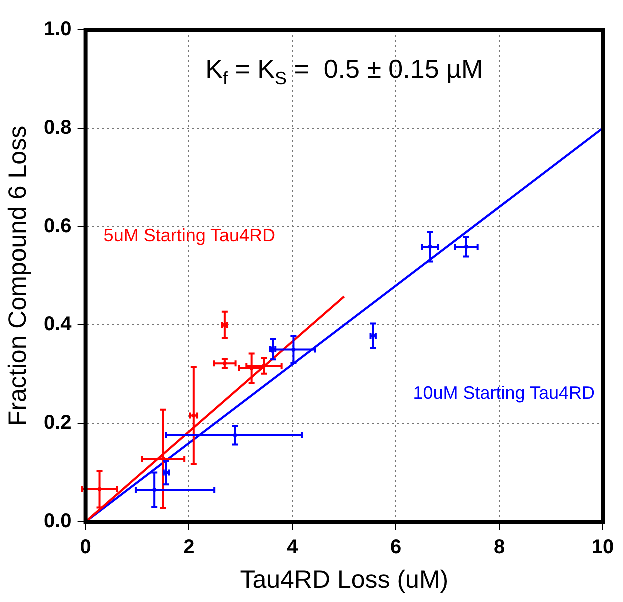 The image size is (623, 602). What do you see at coordinates (58, 29) in the screenshot?
I see `y-tick-label: 1.0` at bounding box center [58, 29].